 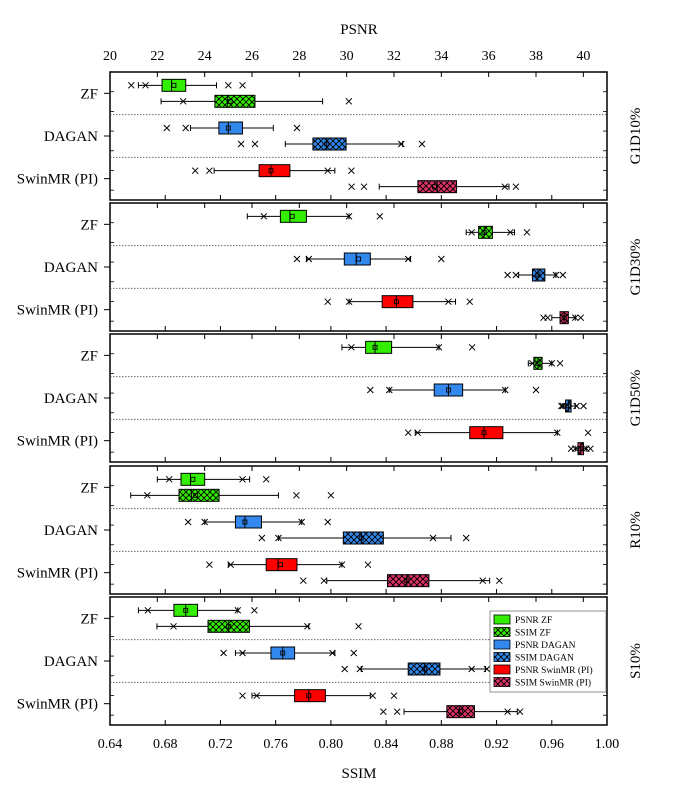 What do you see at coordinates (552, 744) in the screenshot?
I see `ssim-tick-label: 0.96` at bounding box center [552, 744].